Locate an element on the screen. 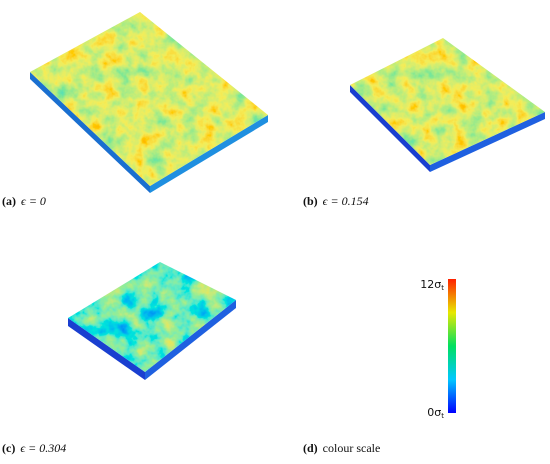 The height and width of the screenshot is (464, 550). scale-max: 12σt is located at coordinates (432, 285).